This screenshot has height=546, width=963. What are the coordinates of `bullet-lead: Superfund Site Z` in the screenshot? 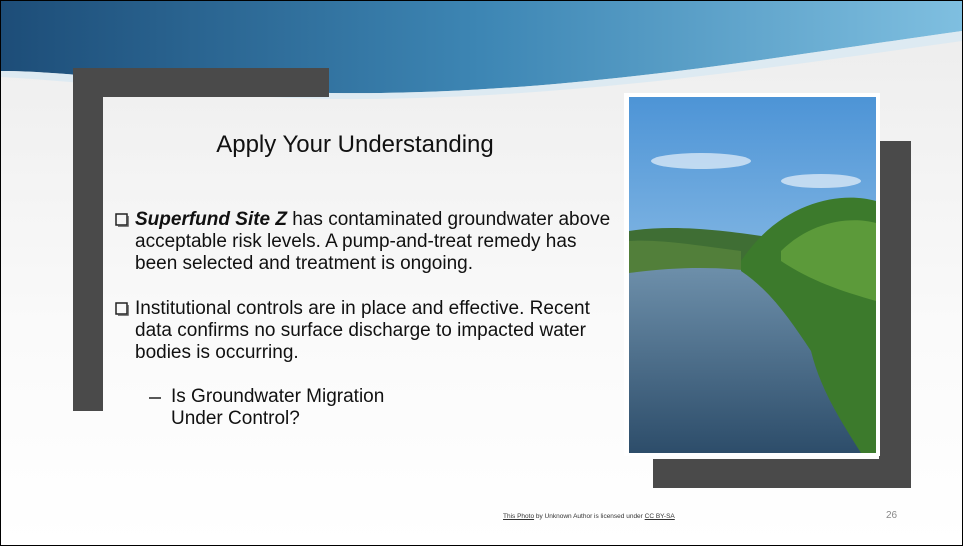 It's located at (211, 219).